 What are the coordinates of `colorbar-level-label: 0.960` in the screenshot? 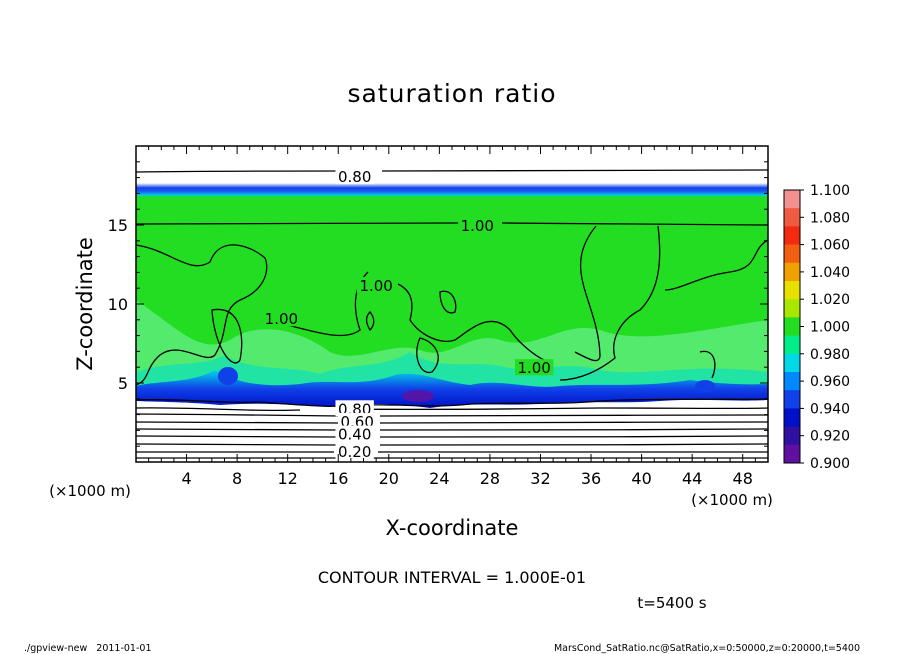 It's located at (830, 382).